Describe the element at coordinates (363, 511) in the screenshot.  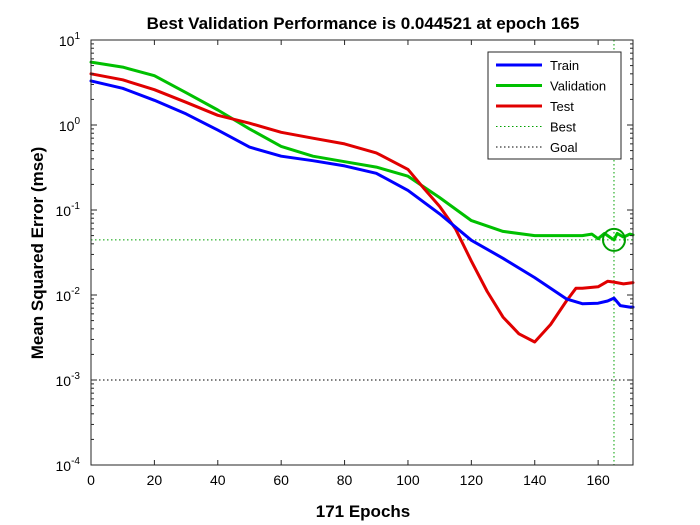
I see `x-axis-label: 171 Epochs` at that location.